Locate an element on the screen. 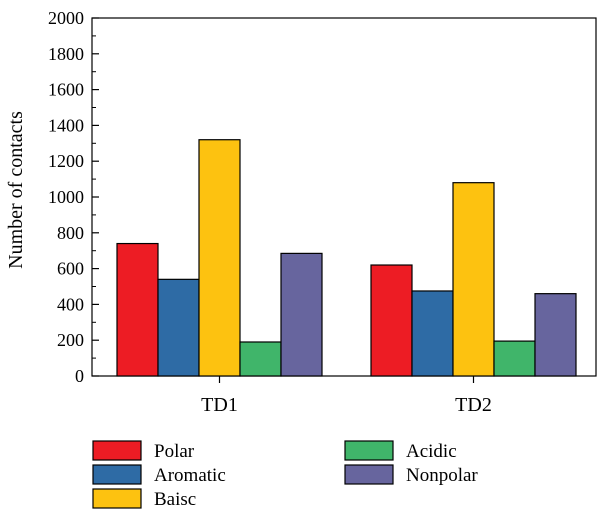 The width and height of the screenshot is (600, 514). bar-acidic-td1 is located at coordinates (260, 359).